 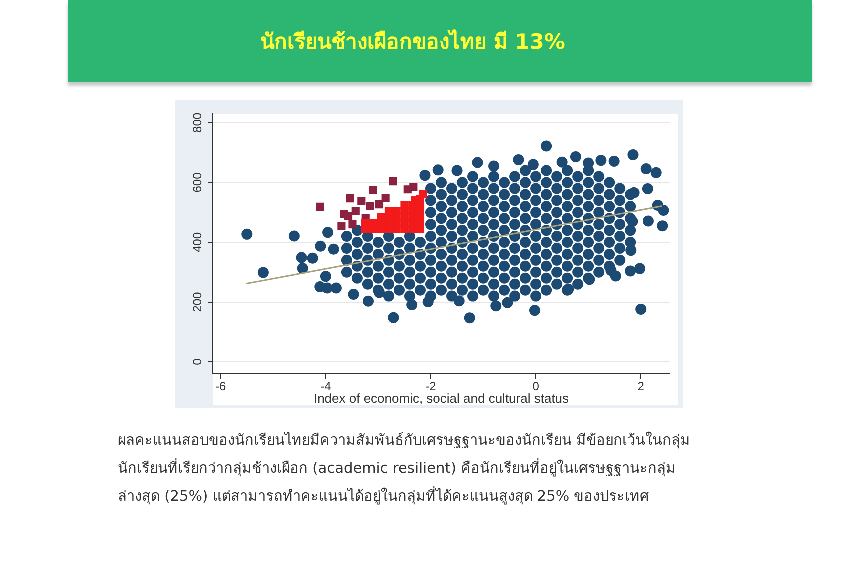 What do you see at coordinates (431, 387) in the screenshot?
I see `x-tick-label: -2` at bounding box center [431, 387].